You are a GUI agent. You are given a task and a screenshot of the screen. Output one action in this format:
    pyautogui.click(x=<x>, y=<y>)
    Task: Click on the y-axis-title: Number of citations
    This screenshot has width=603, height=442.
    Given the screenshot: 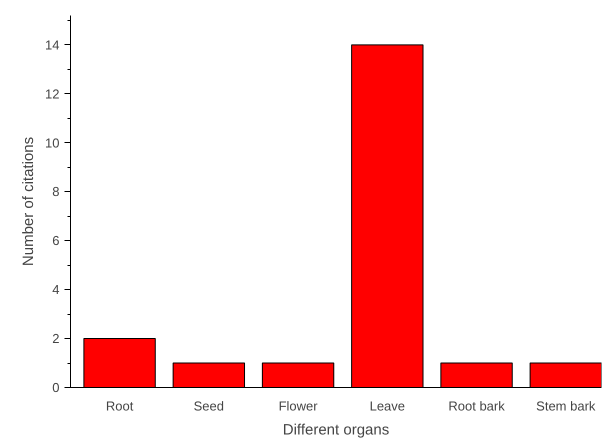 What is the action you would take?
    pyautogui.click(x=29, y=201)
    